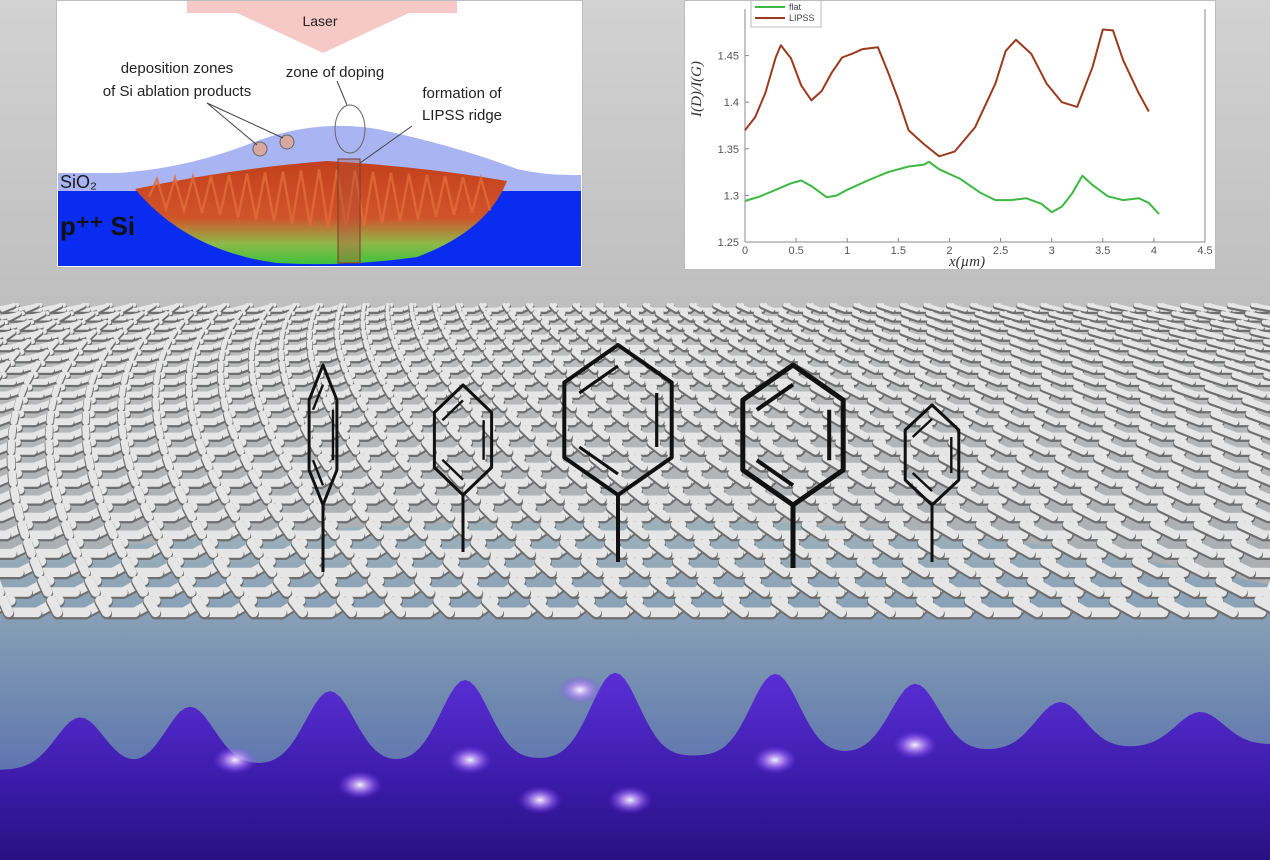 This screenshot has width=1270, height=860. Describe the element at coordinates (452, 469) in the screenshot. I see `phenyl-double-bond` at that location.